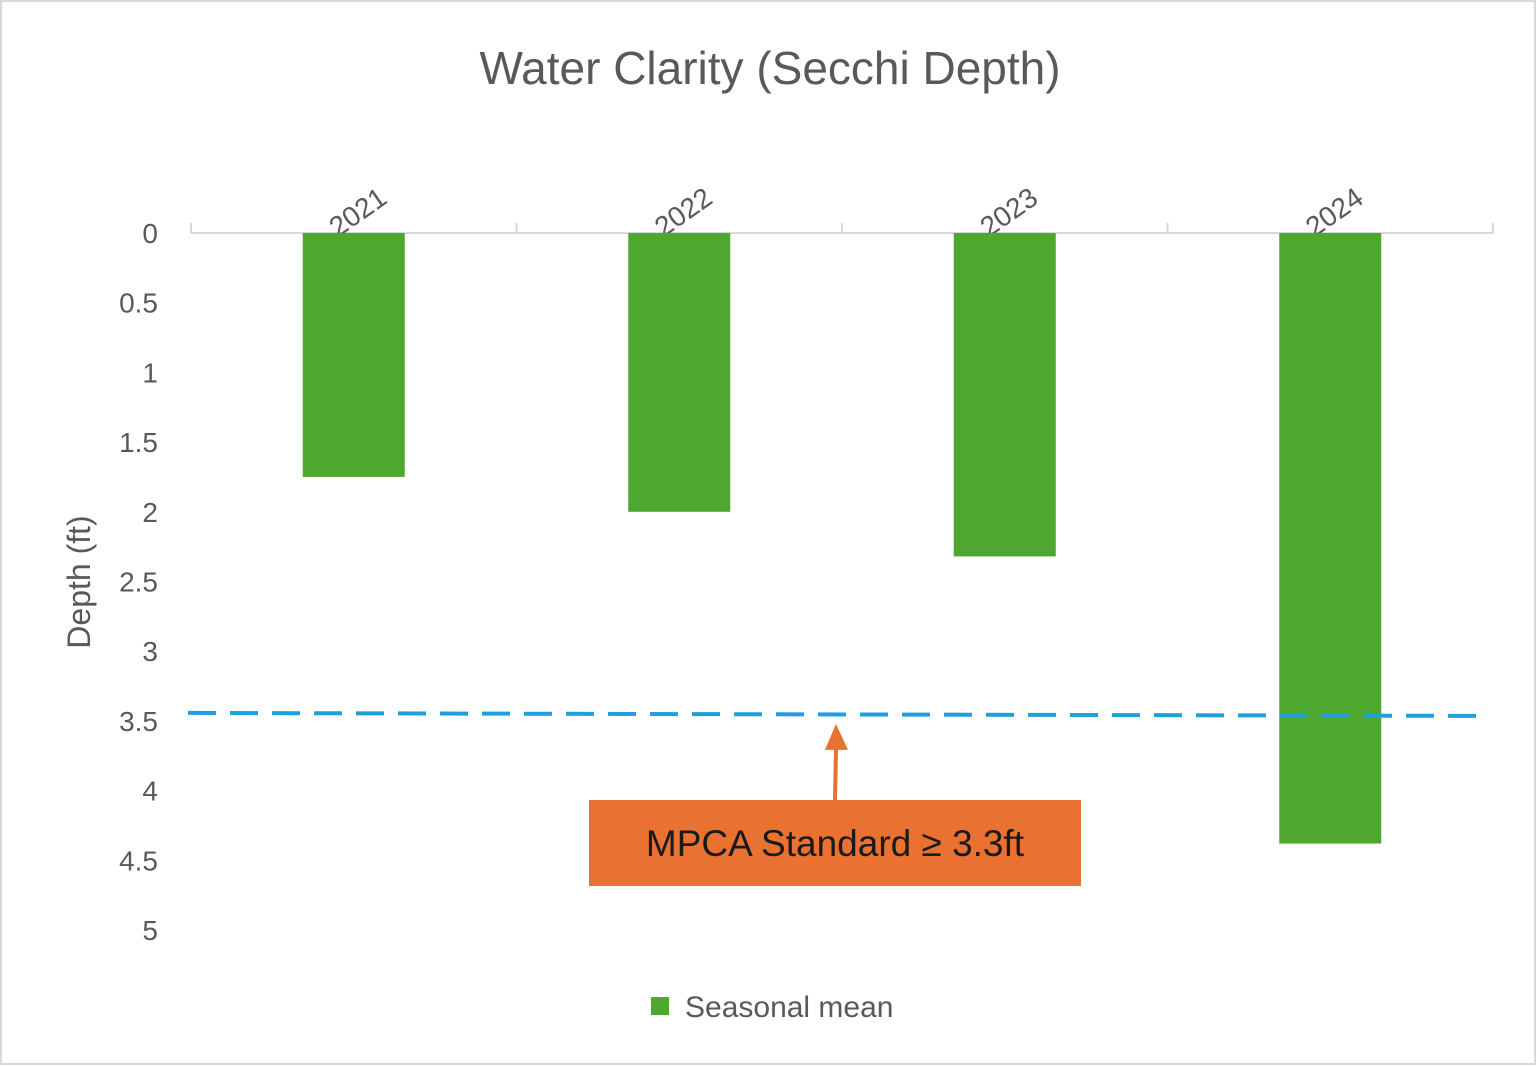 The height and width of the screenshot is (1067, 1536). What do you see at coordinates (150, 233) in the screenshot?
I see `y-tick-label-0: 0` at bounding box center [150, 233].